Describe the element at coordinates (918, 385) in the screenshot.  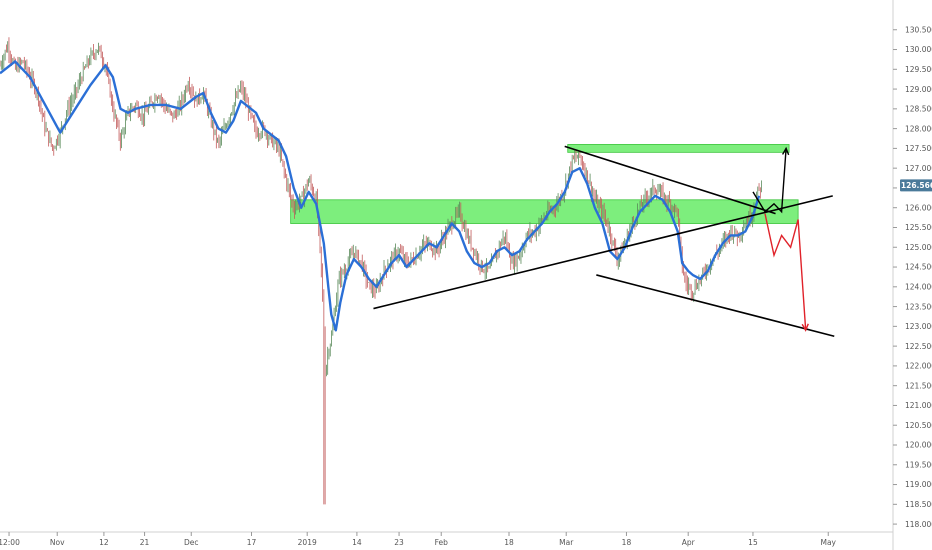
I see `y-tick-label: 121.500` at that location.